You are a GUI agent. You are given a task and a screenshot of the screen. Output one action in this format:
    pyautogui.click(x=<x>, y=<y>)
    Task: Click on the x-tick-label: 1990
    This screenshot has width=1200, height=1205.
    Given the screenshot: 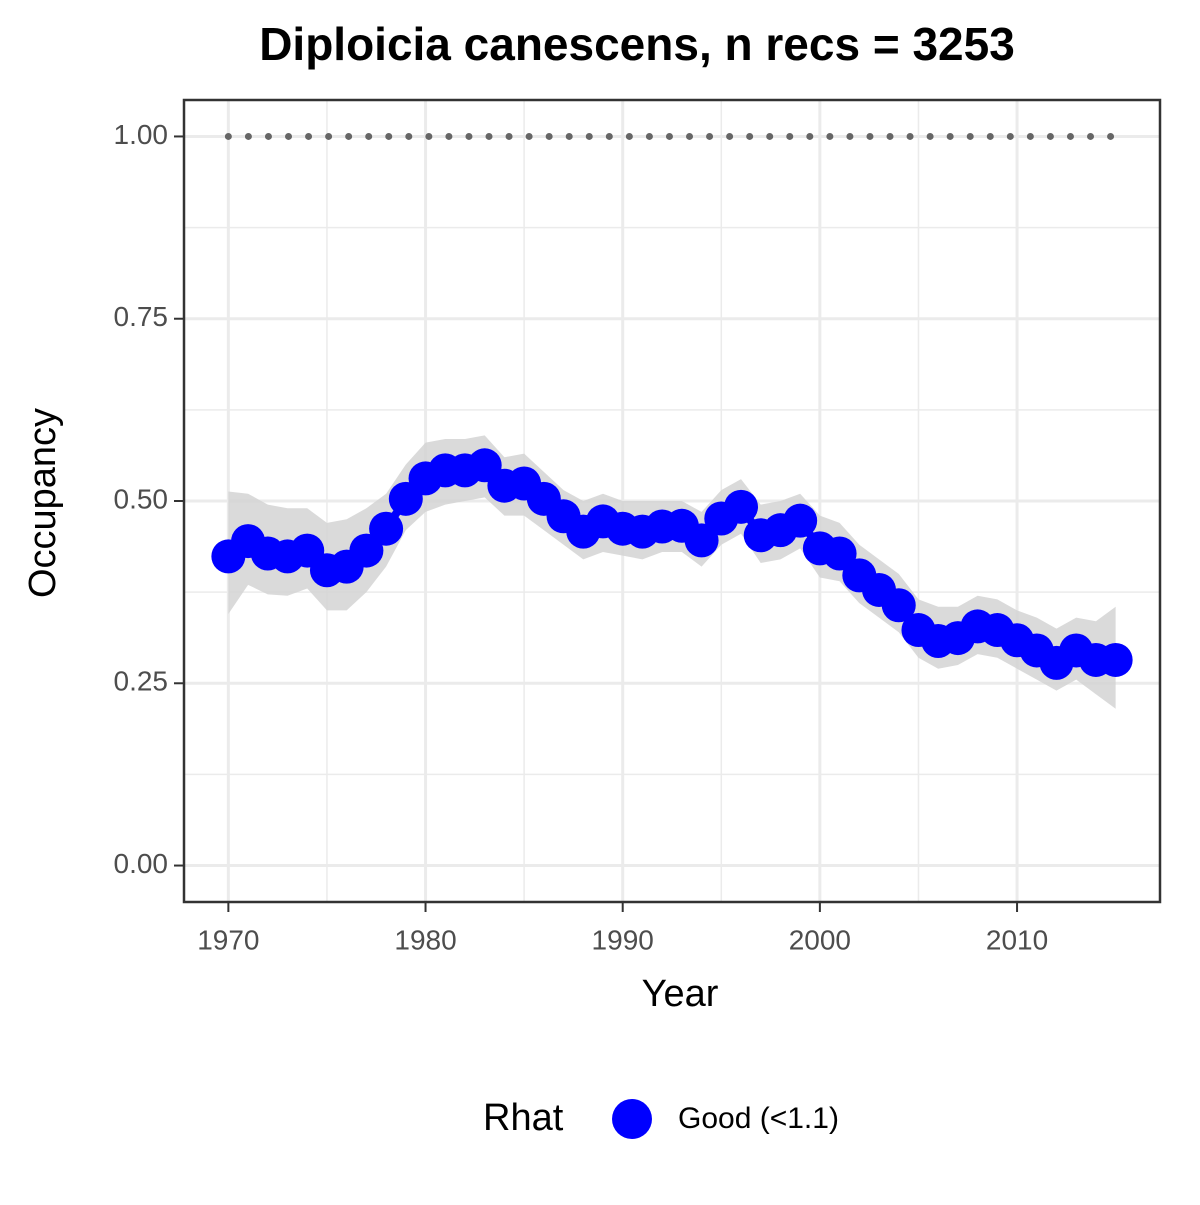 What is the action you would take?
    pyautogui.click(x=623, y=939)
    